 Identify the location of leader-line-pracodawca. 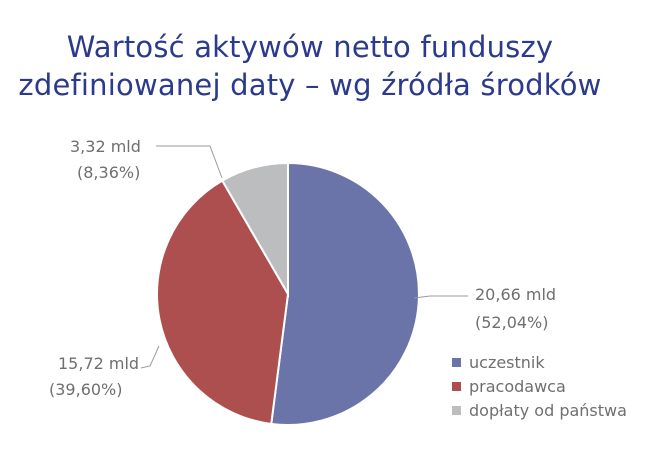
(150, 357).